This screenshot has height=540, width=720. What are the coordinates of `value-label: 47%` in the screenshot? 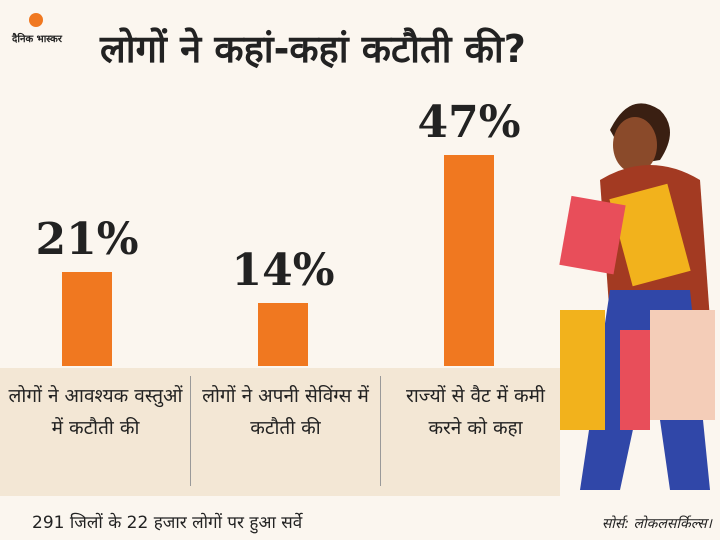 It's located at (469, 122).